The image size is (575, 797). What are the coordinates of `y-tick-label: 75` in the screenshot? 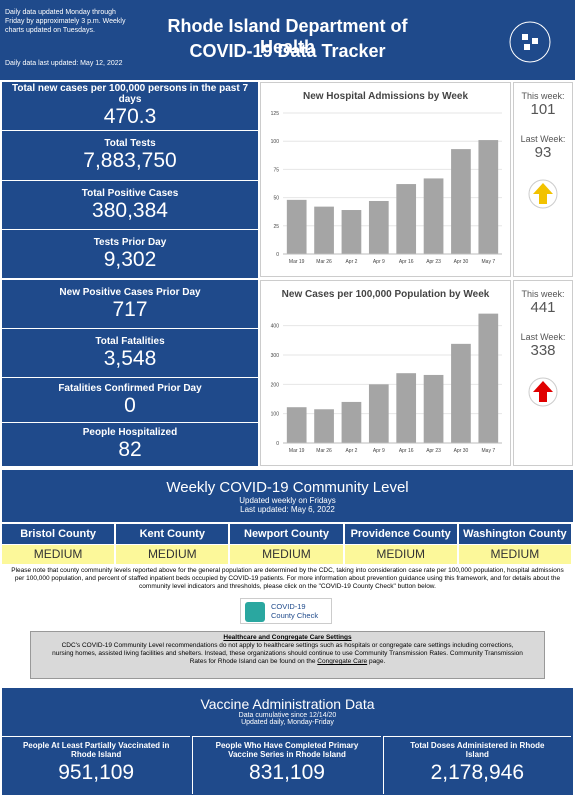 It's located at (276, 170).